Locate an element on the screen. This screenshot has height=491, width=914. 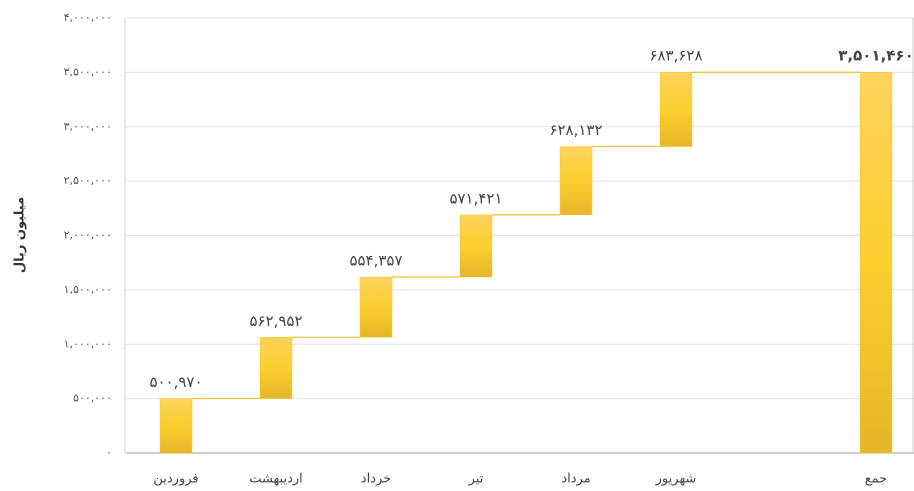
y-tick-label: ۴,۰۰۰,۰۰۰ is located at coordinates (88, 17).